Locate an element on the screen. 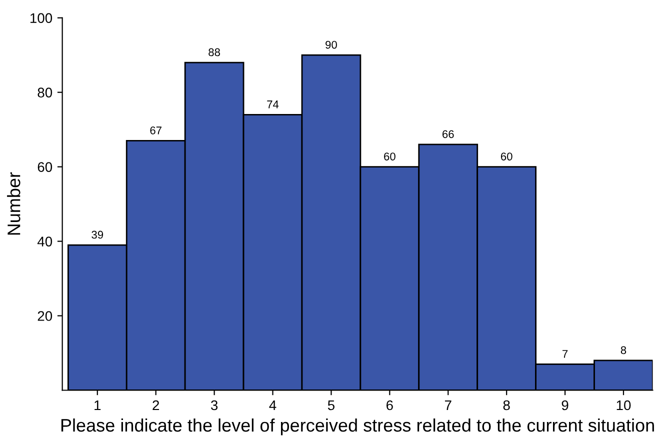 Image resolution: width=656 pixels, height=446 pixels. data-label: 90 is located at coordinates (331, 44).